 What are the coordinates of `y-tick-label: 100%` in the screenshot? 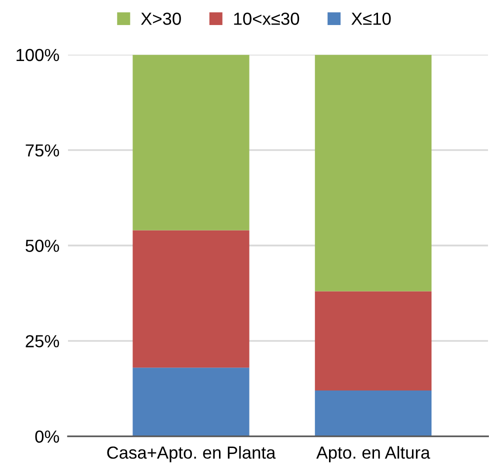 It's located at (38, 55).